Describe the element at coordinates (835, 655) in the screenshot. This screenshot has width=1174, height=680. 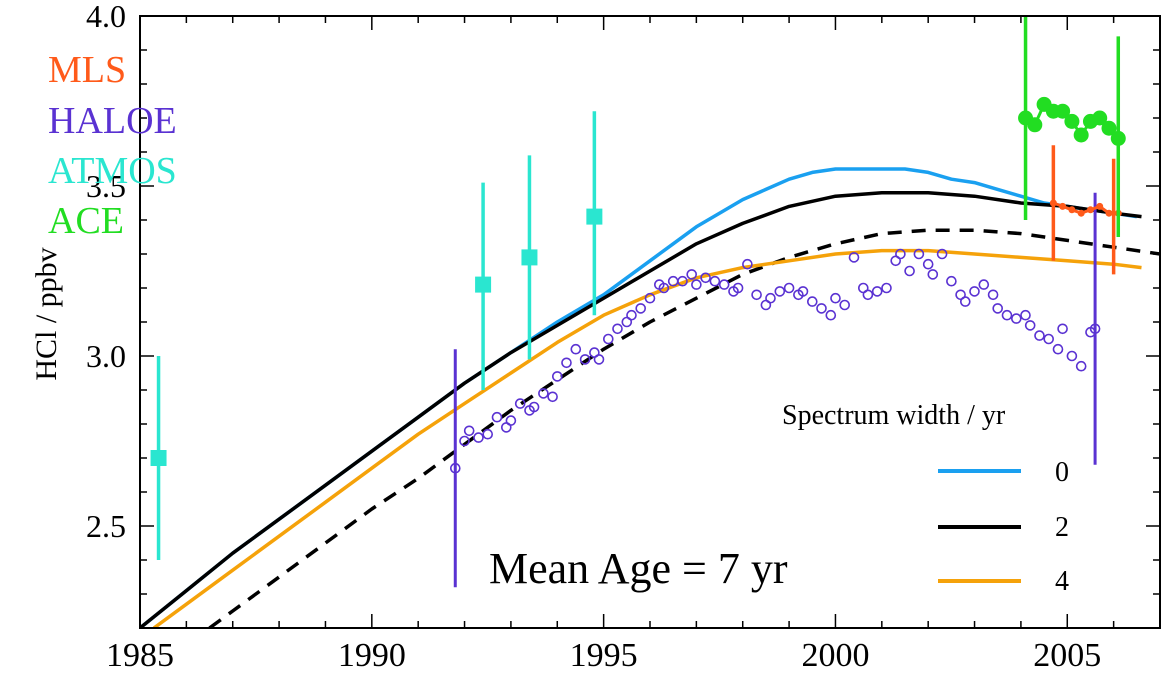
I see `x-tick-label: 2000` at that location.